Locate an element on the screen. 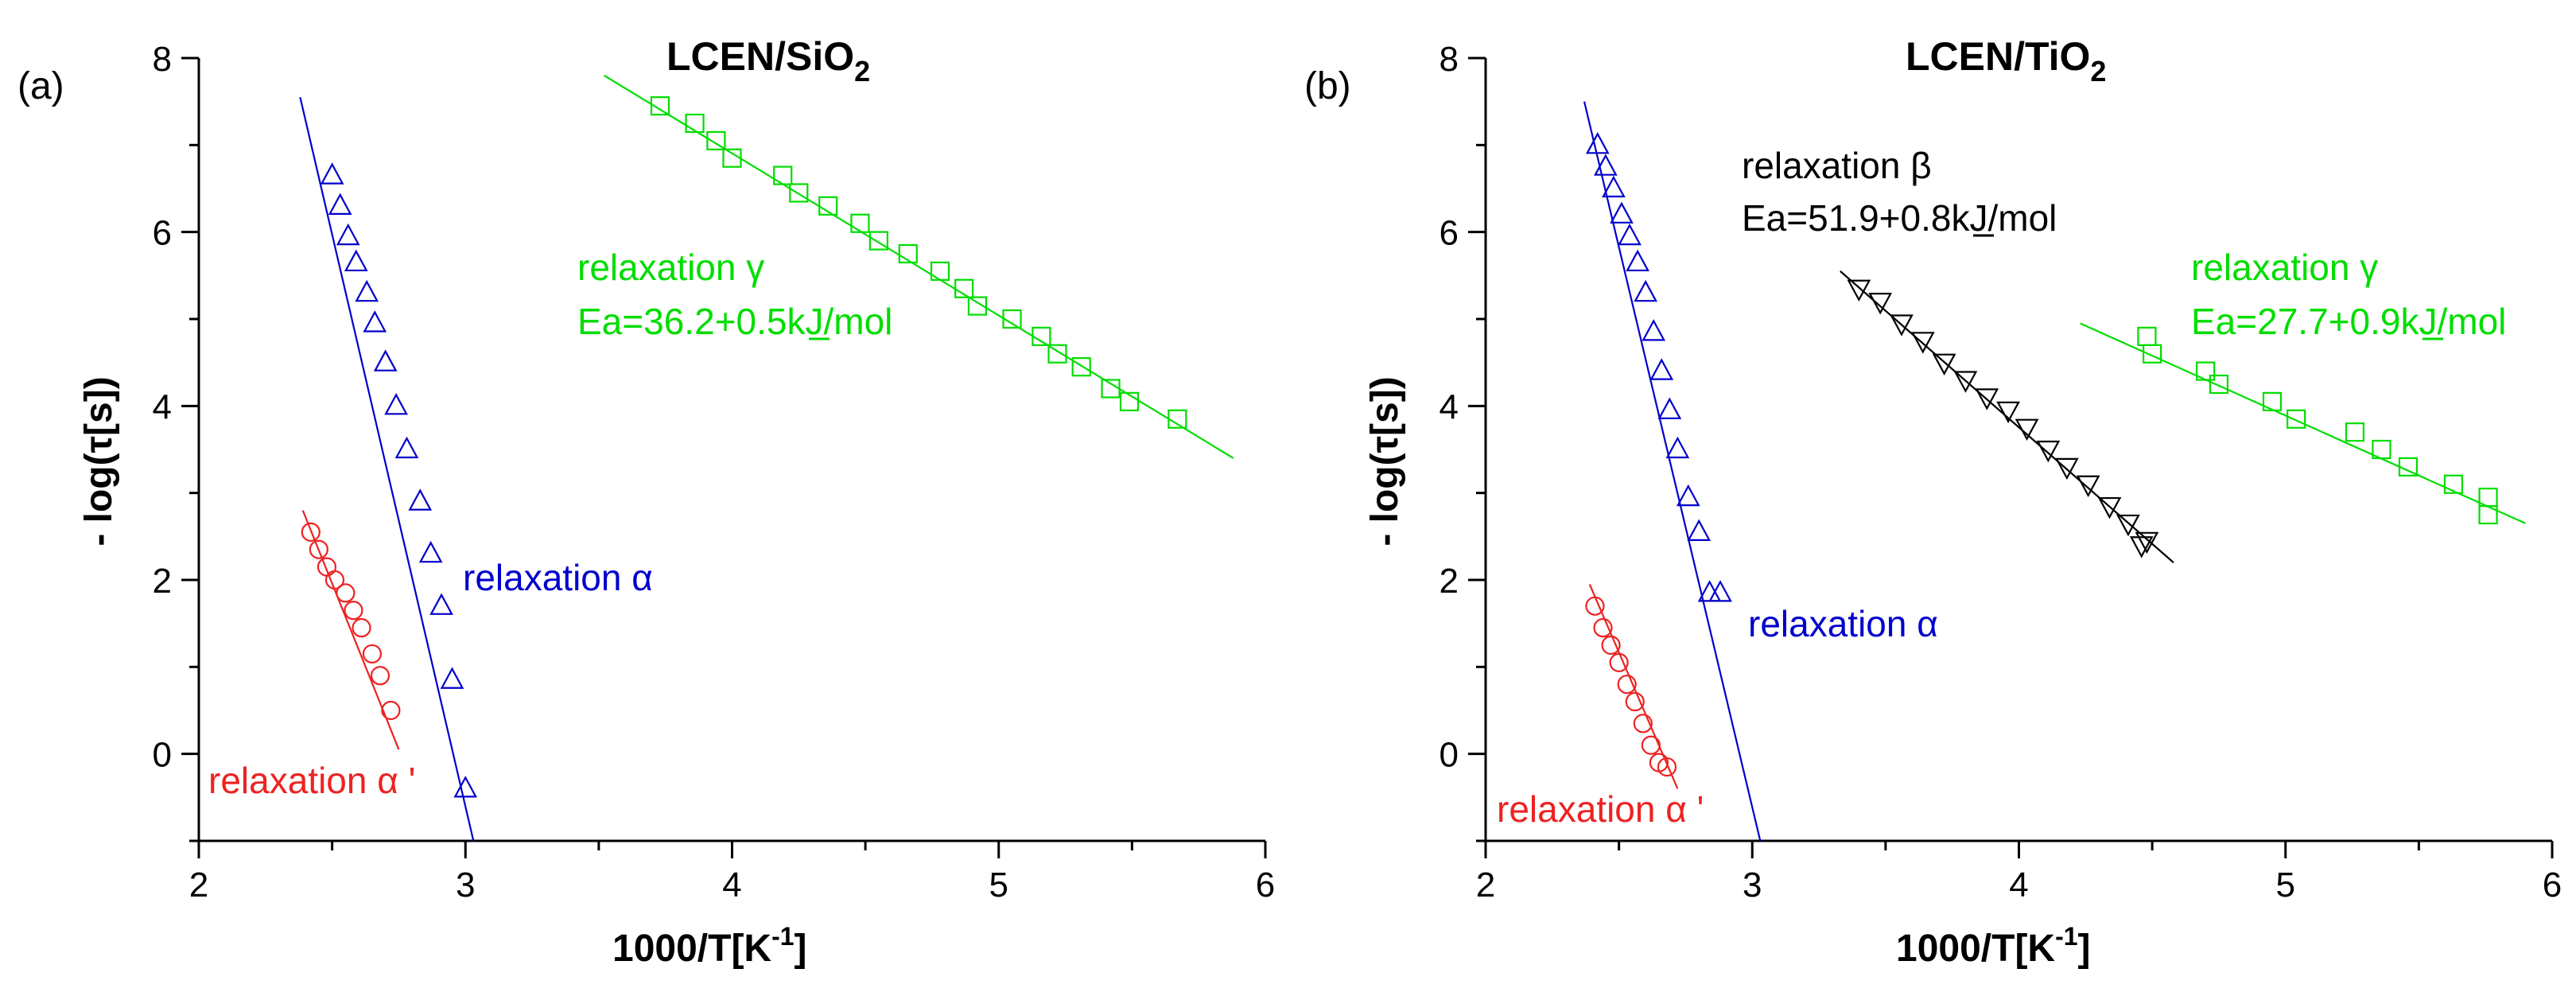 The width and height of the screenshot is (2576, 996). annotation-b-beta: relaxation β is located at coordinates (1837, 166).